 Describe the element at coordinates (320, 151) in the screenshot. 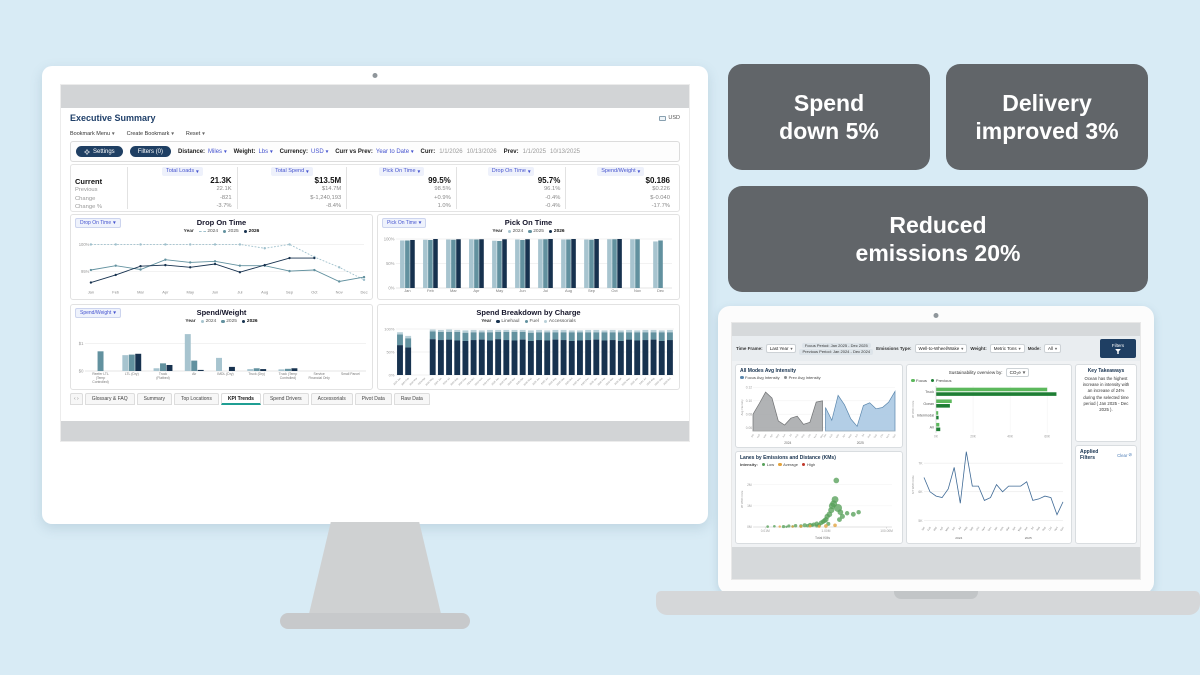

I see `currency-select: USD ▾` at that location.